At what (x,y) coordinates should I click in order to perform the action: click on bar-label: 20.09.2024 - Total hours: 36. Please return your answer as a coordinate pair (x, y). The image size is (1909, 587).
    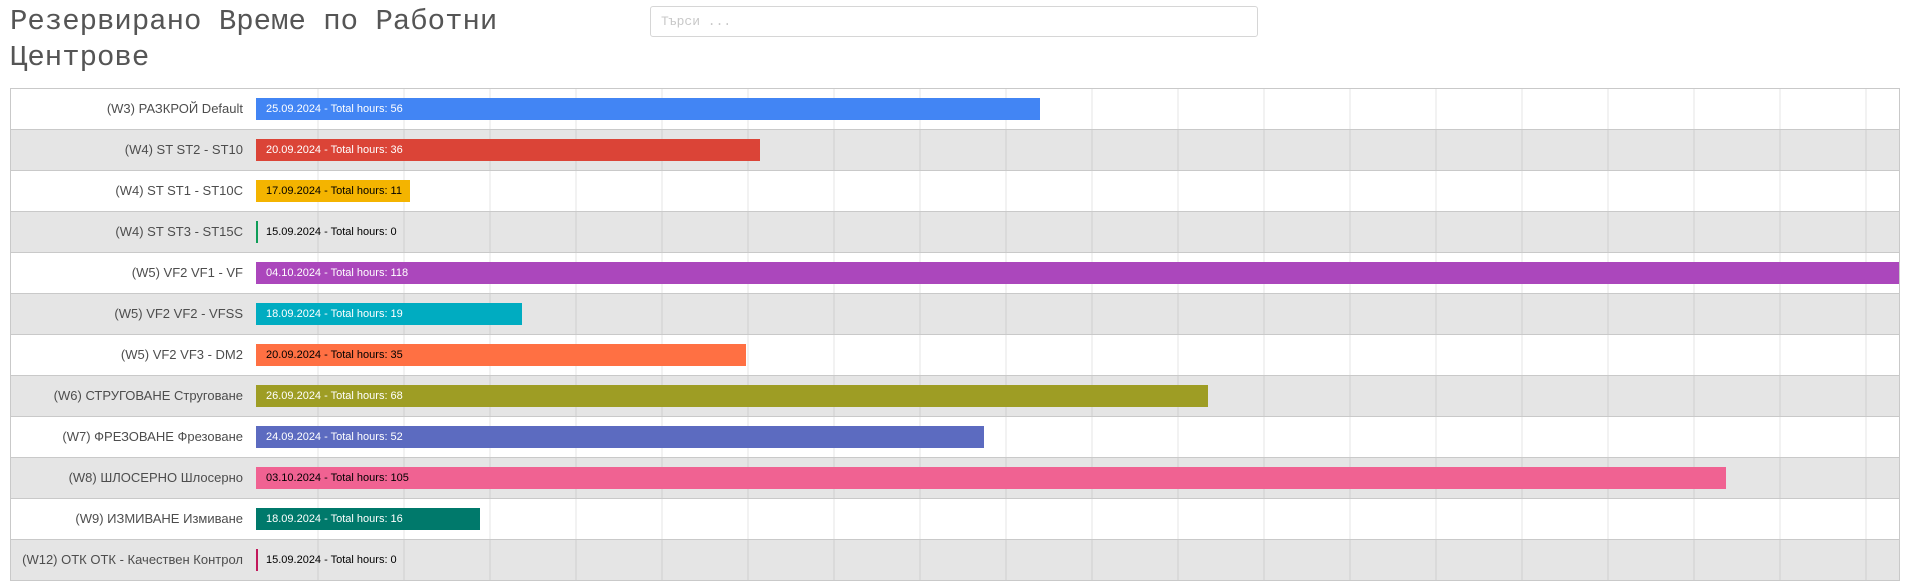
    Looking at the image, I should click on (334, 150).